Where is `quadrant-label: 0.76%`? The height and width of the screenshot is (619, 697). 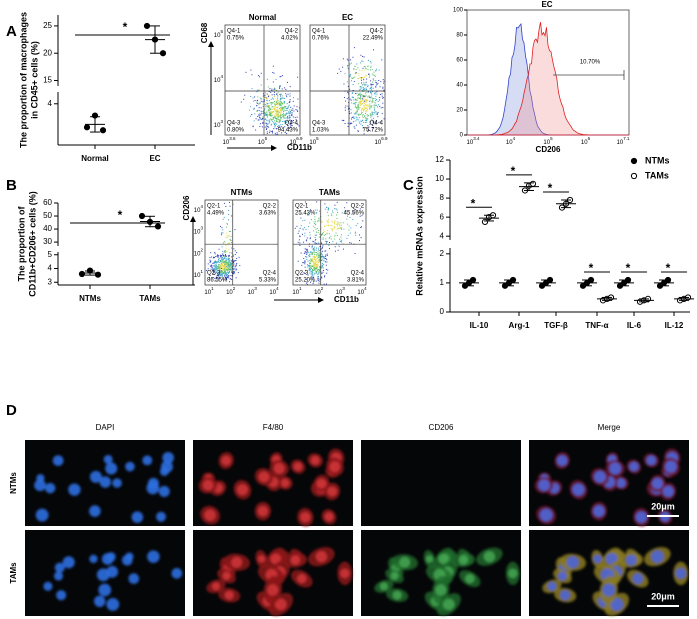
quadrant-label: 0.76% is located at coordinates (321, 39).